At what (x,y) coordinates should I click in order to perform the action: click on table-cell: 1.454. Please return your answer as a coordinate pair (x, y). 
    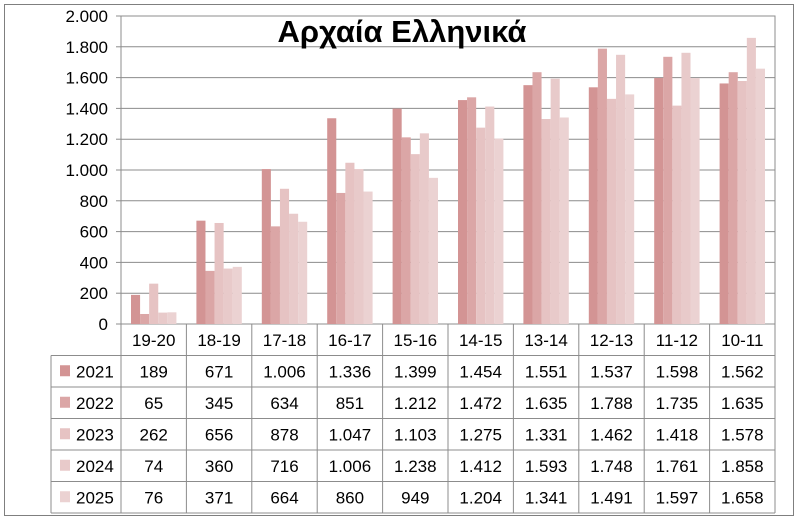
    Looking at the image, I should click on (480, 371).